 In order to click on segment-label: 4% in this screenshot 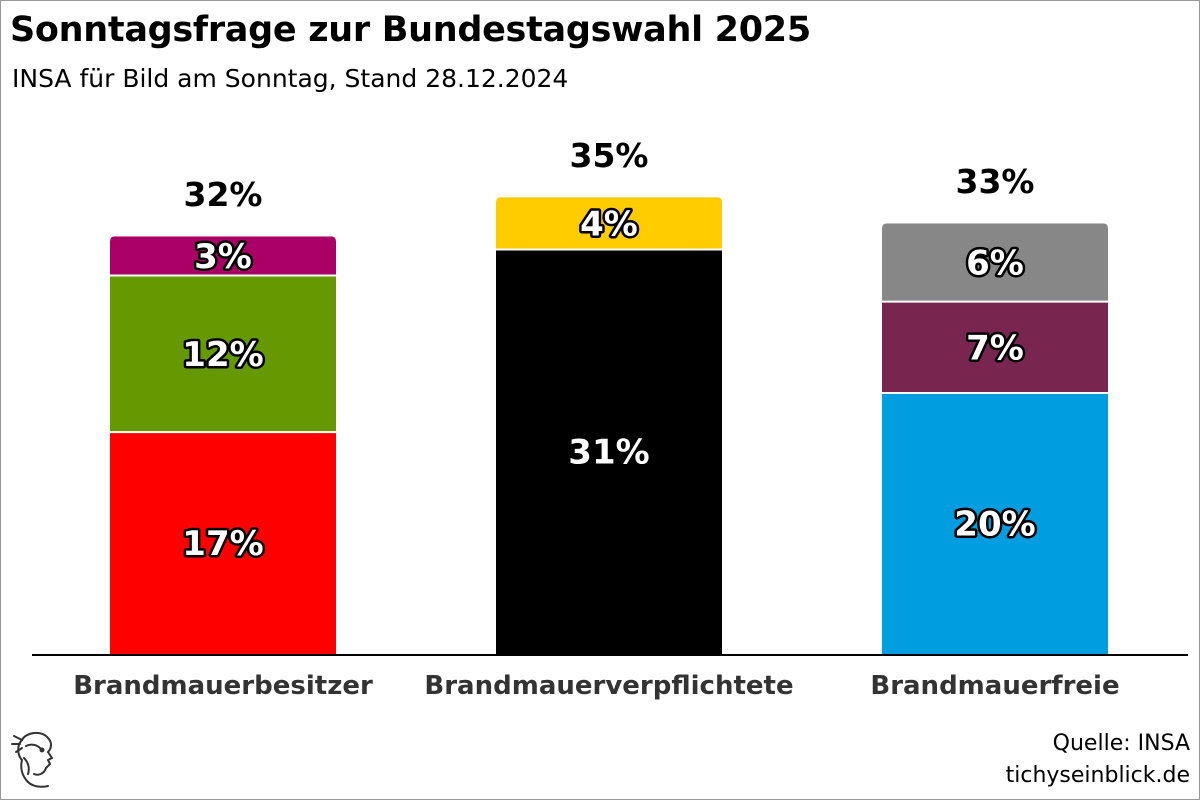, I will do `click(609, 224)`.